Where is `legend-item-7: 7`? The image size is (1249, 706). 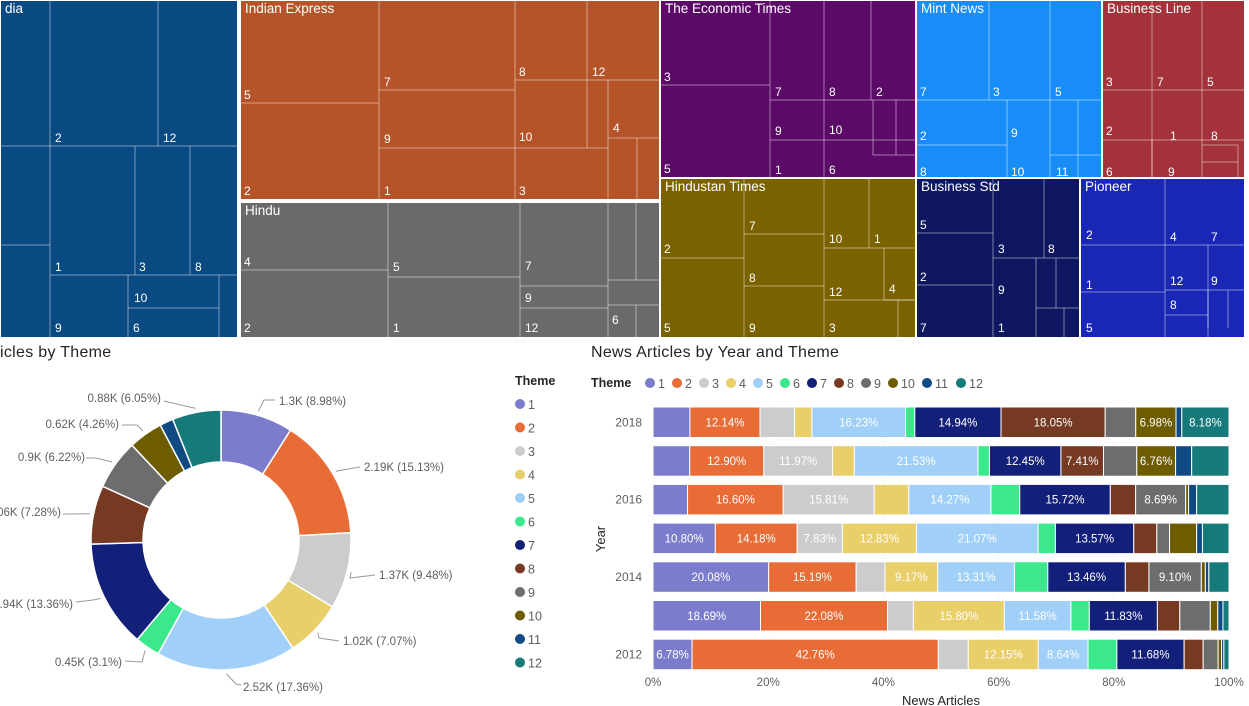
legend-item-7: 7 is located at coordinates (525, 546).